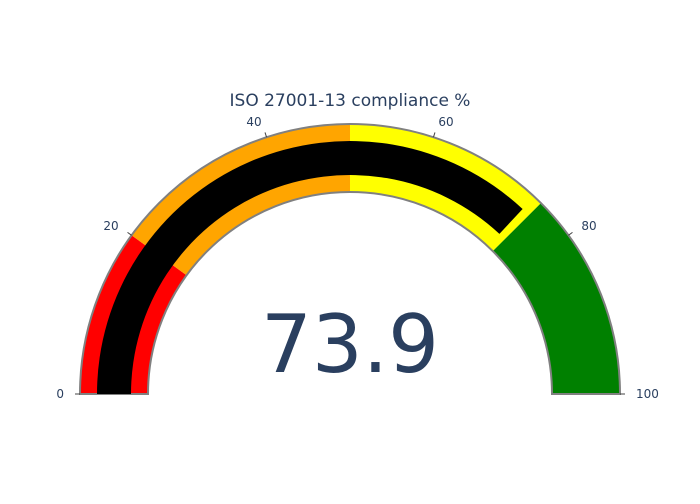 The image size is (700, 504). What do you see at coordinates (588, 226) in the screenshot?
I see `gauge-tick-label: 80` at bounding box center [588, 226].